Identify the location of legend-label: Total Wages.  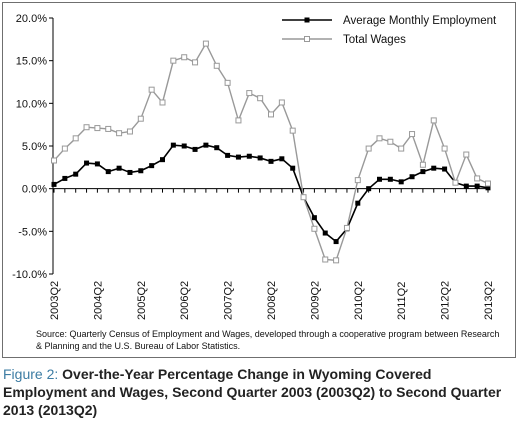
(374, 40).